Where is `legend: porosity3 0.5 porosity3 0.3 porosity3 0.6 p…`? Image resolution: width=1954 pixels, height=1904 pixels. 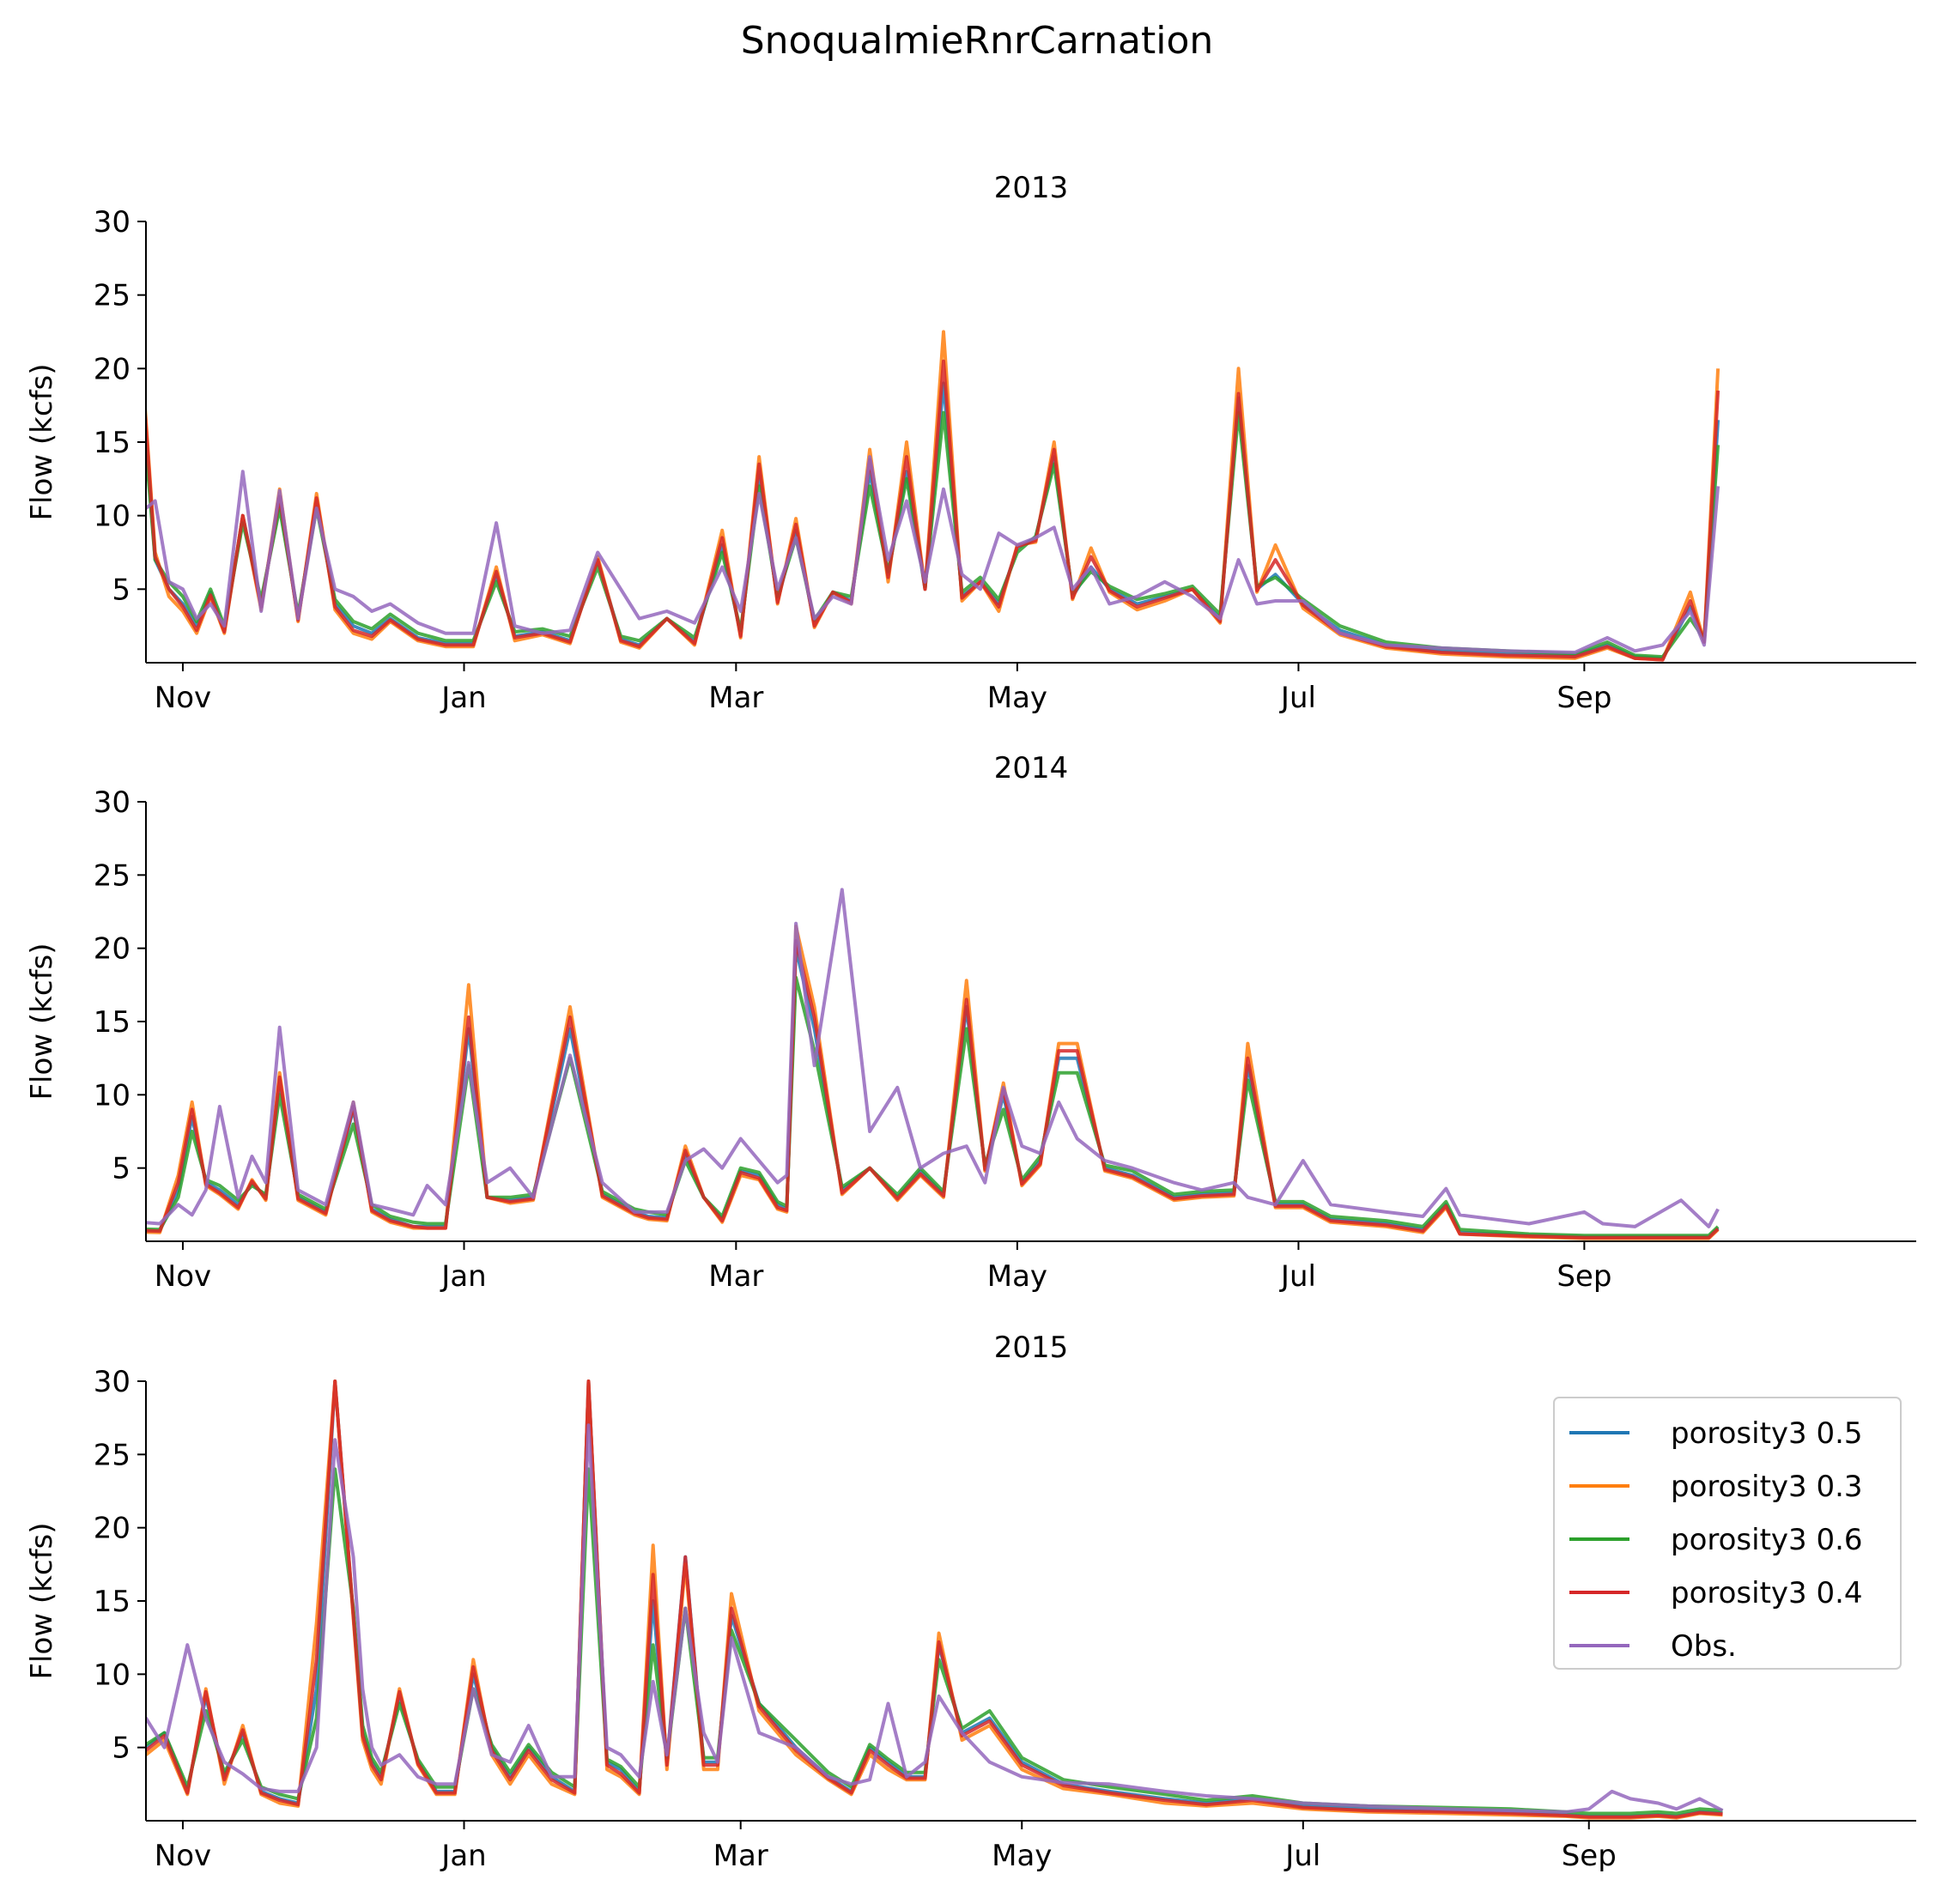
legend: porosity3 0.5 porosity3 0.3 porosity3 0.6 p… is located at coordinates (1727, 1534).